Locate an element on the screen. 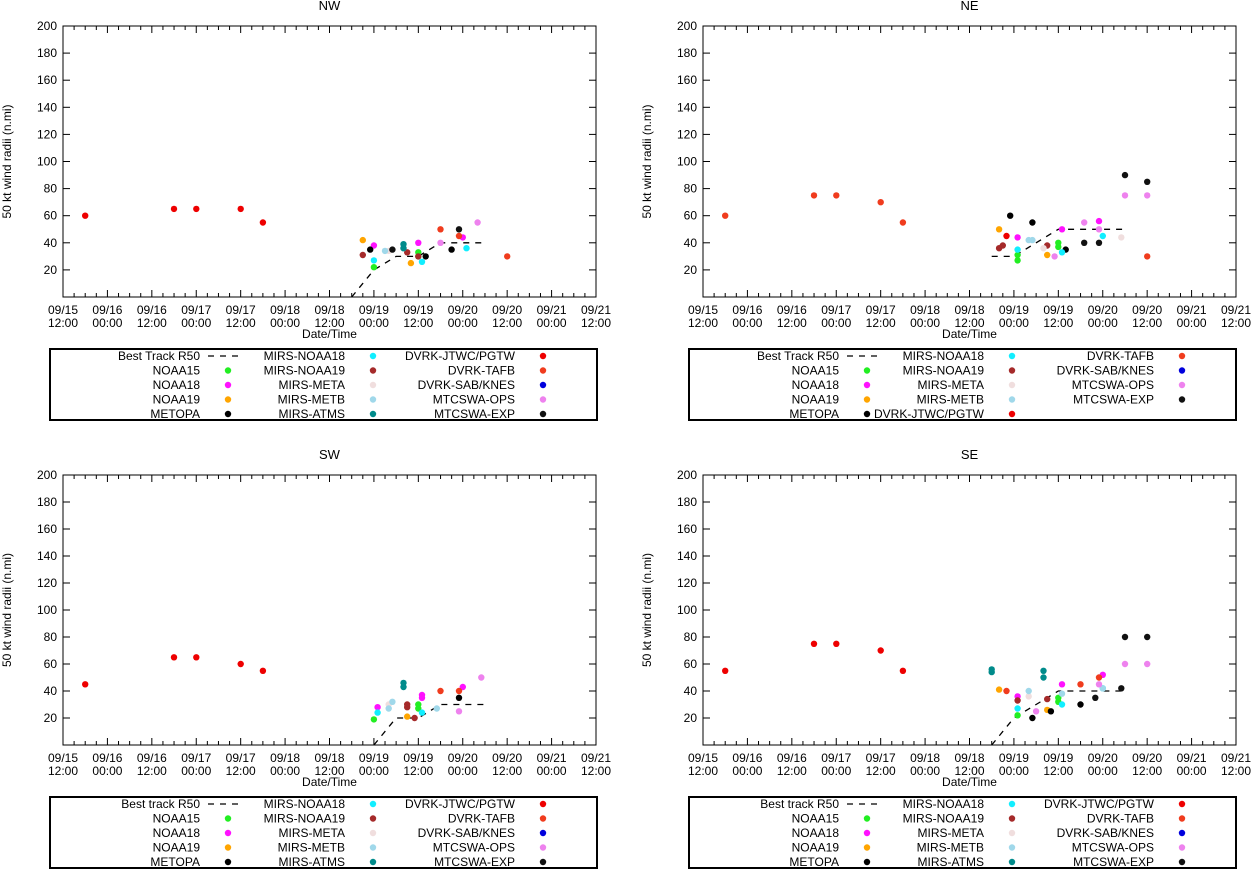  point-mirs-noaa19 is located at coordinates (1002, 245).